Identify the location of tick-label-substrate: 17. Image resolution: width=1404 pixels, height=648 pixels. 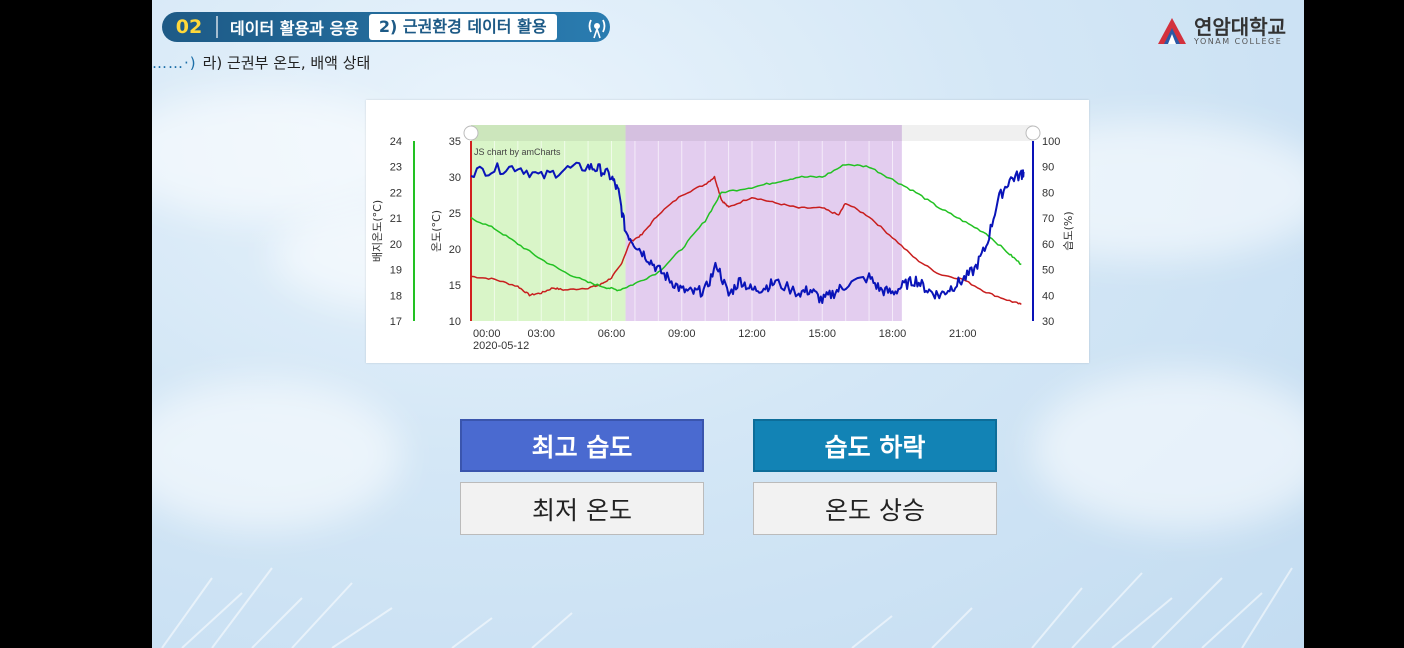
(396, 322).